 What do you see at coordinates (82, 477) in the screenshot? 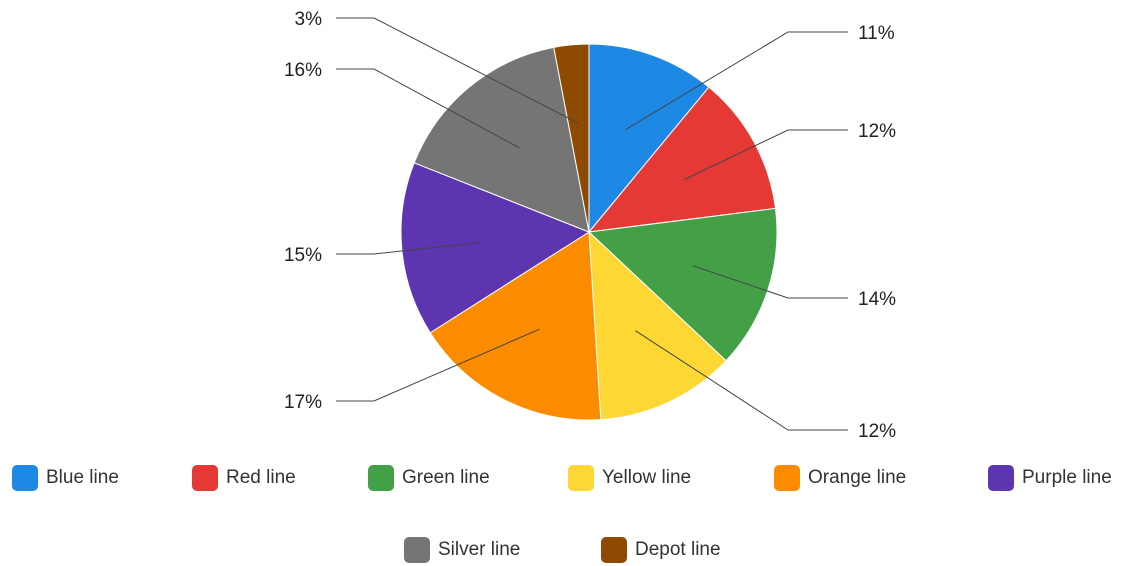
I see `legend-label-blue-line: Blue line` at bounding box center [82, 477].